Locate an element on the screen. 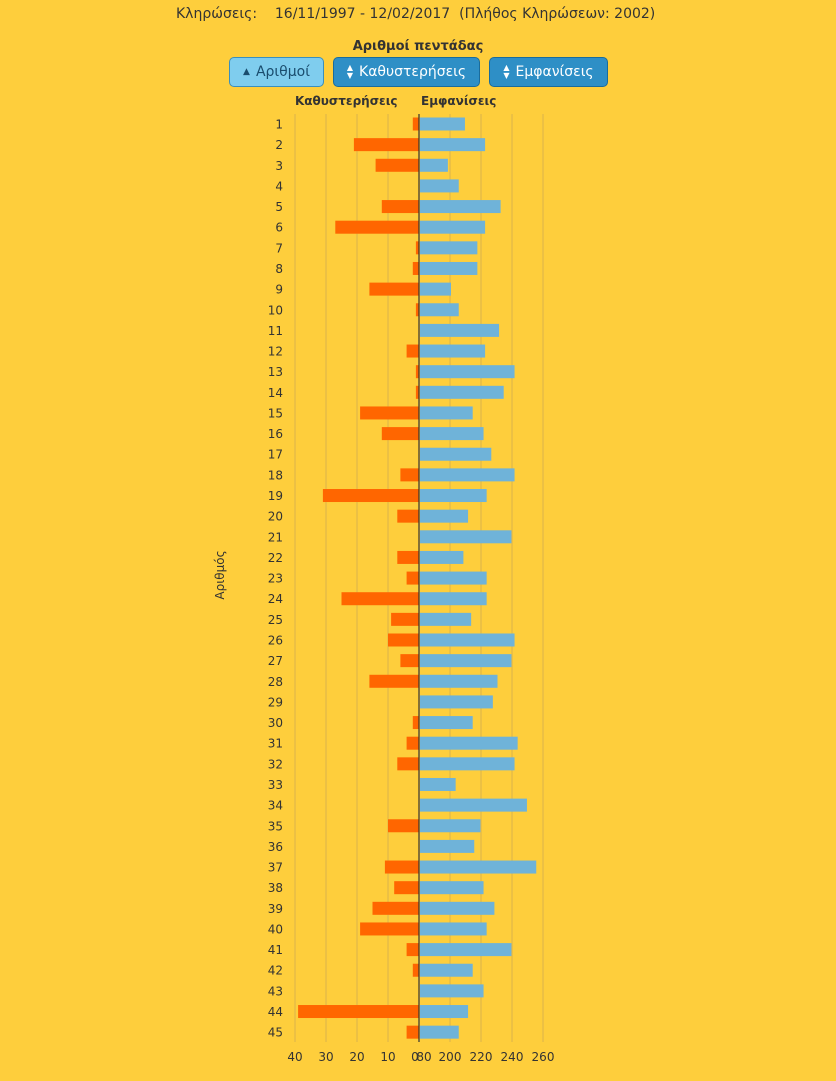  sort-numbers-label: Αριθμοί is located at coordinates (282, 72).